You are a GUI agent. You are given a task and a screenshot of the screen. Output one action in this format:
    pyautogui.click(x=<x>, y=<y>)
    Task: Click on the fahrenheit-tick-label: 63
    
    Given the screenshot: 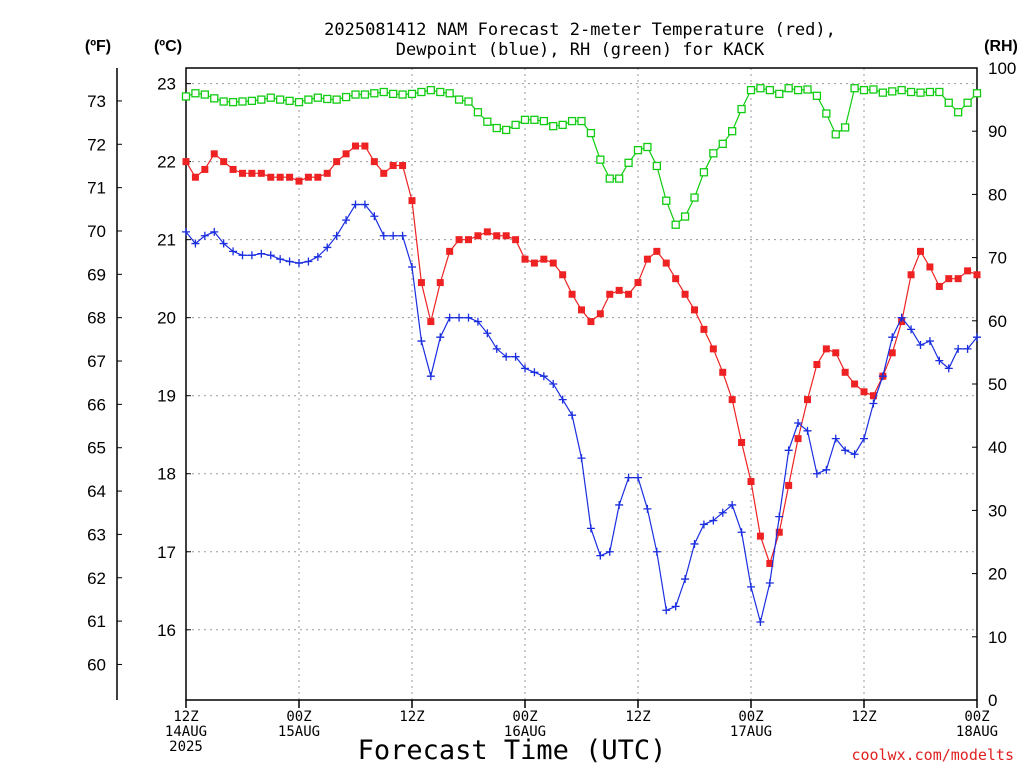 What is the action you would take?
    pyautogui.click(x=96, y=534)
    